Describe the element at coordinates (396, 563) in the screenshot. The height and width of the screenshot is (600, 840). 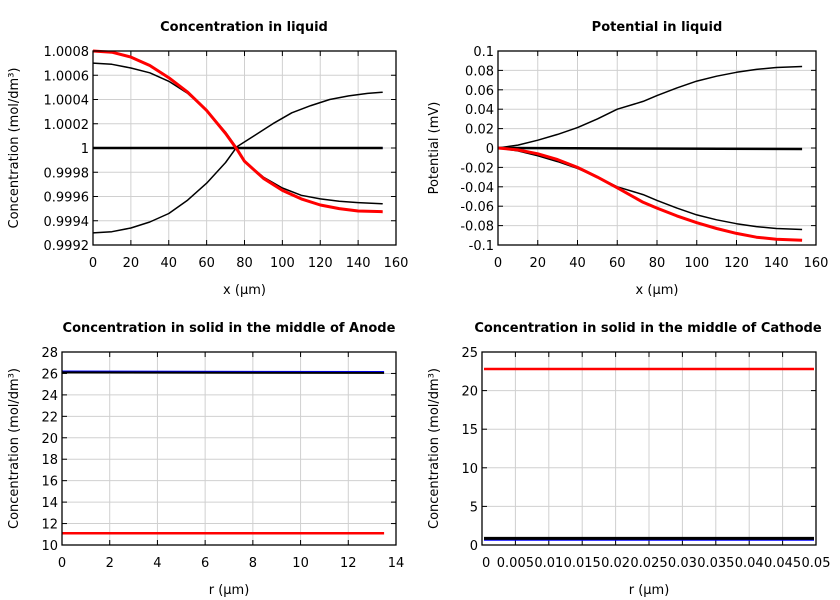
I see `x-tick-label: 14` at that location.